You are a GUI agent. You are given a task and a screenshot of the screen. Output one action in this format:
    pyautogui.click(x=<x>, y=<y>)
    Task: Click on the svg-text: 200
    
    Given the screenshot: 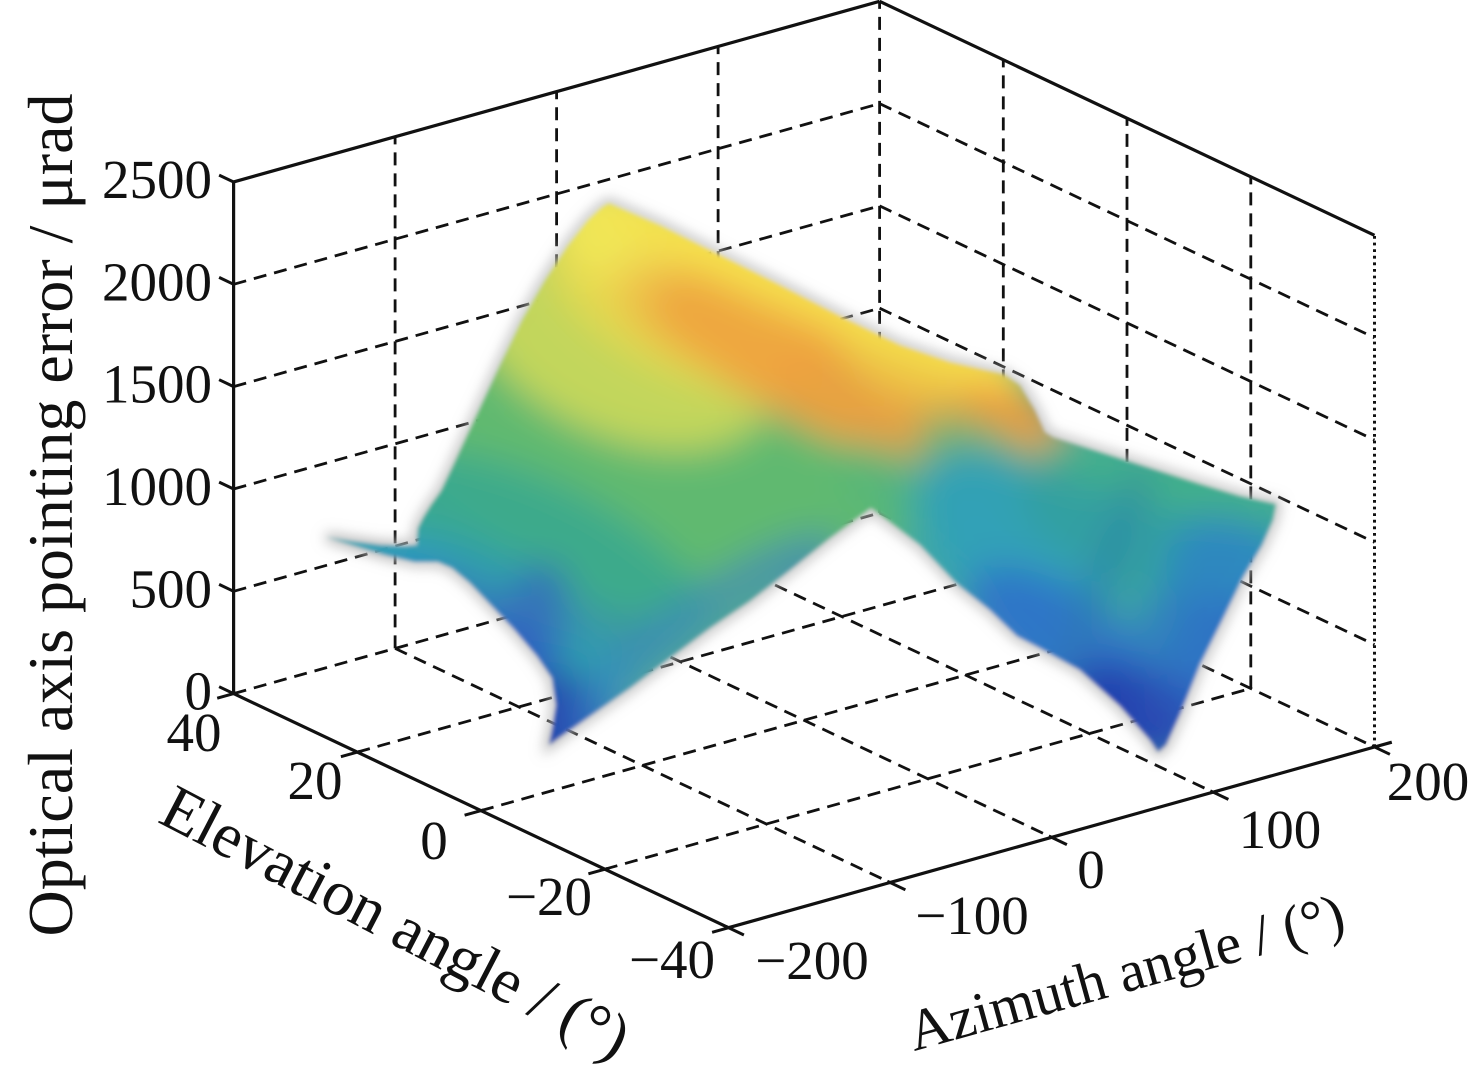 What is the action you would take?
    pyautogui.click(x=1428, y=781)
    